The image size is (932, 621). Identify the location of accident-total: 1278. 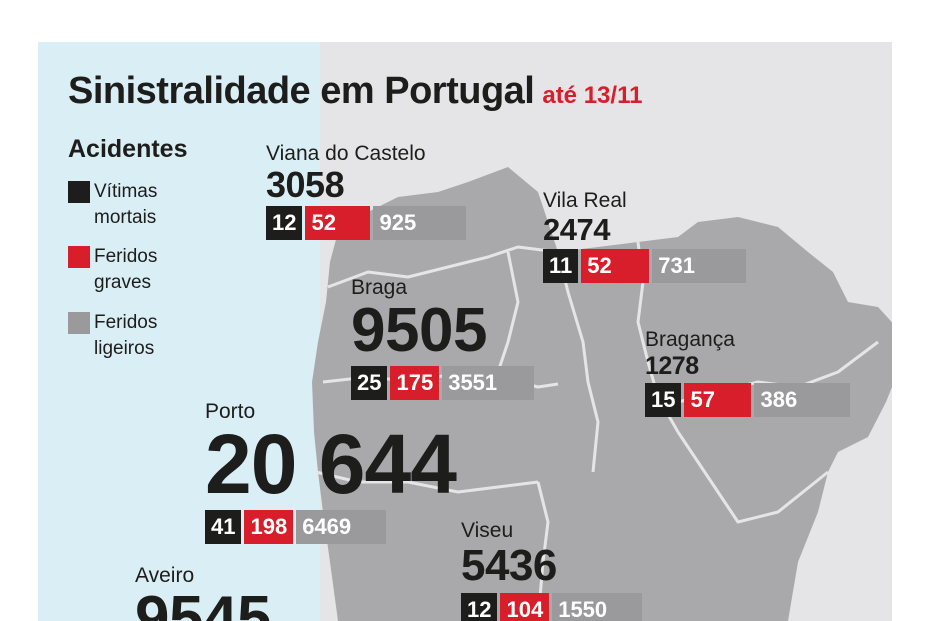
(672, 366).